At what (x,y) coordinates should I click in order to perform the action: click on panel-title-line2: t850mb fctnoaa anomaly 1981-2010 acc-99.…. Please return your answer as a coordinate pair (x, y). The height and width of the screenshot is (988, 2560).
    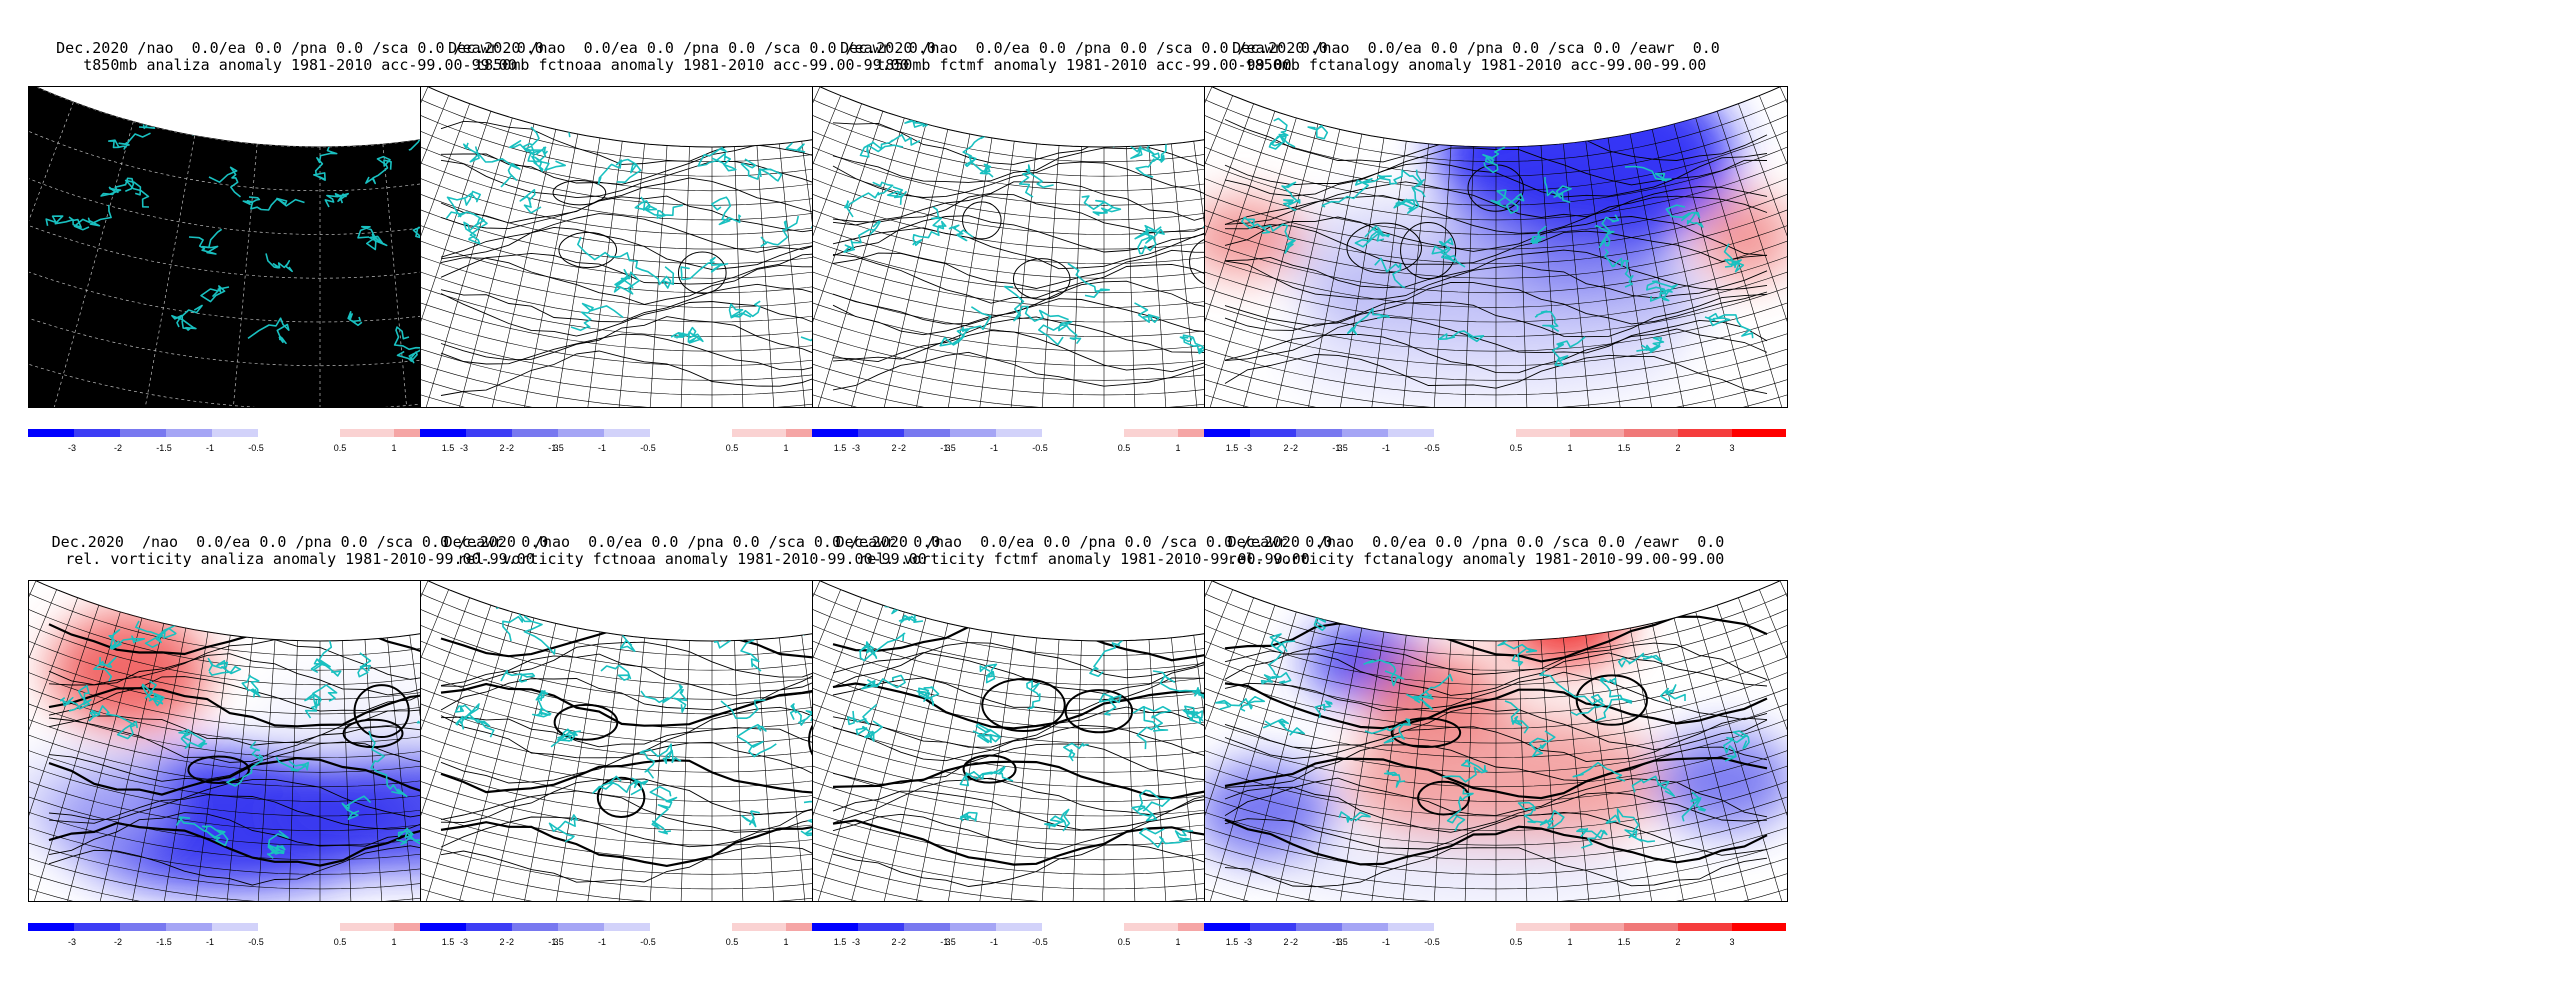
    Looking at the image, I should click on (692, 65).